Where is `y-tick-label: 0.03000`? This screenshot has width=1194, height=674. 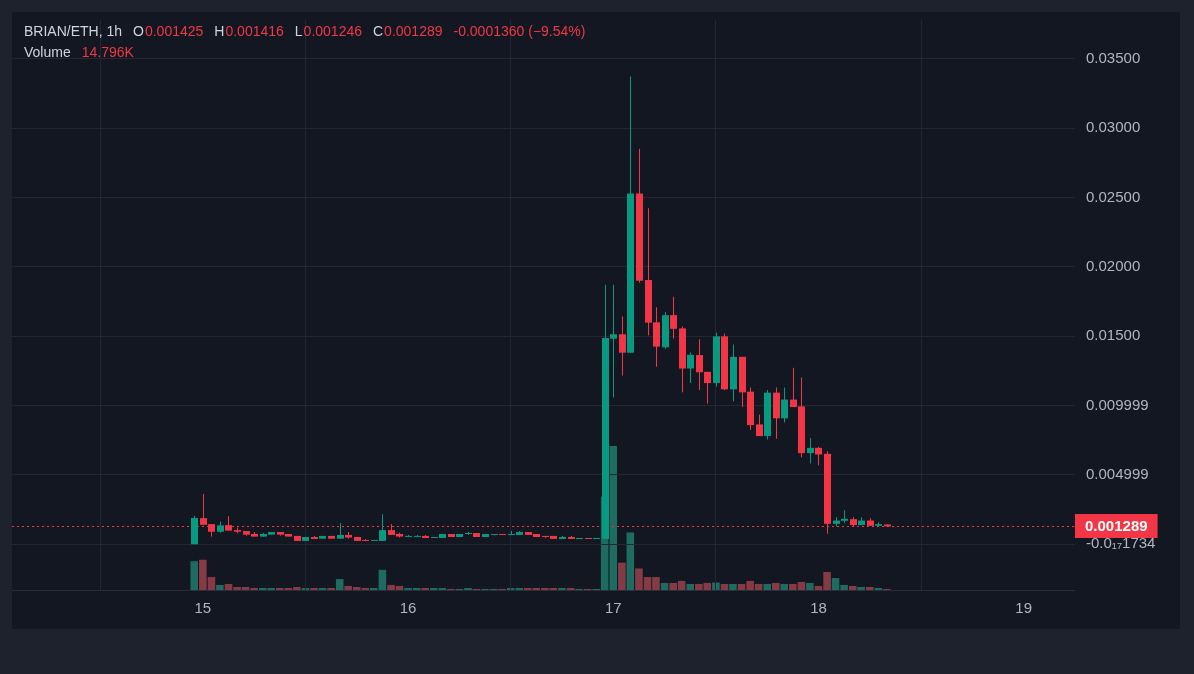 y-tick-label: 0.03000 is located at coordinates (1113, 127).